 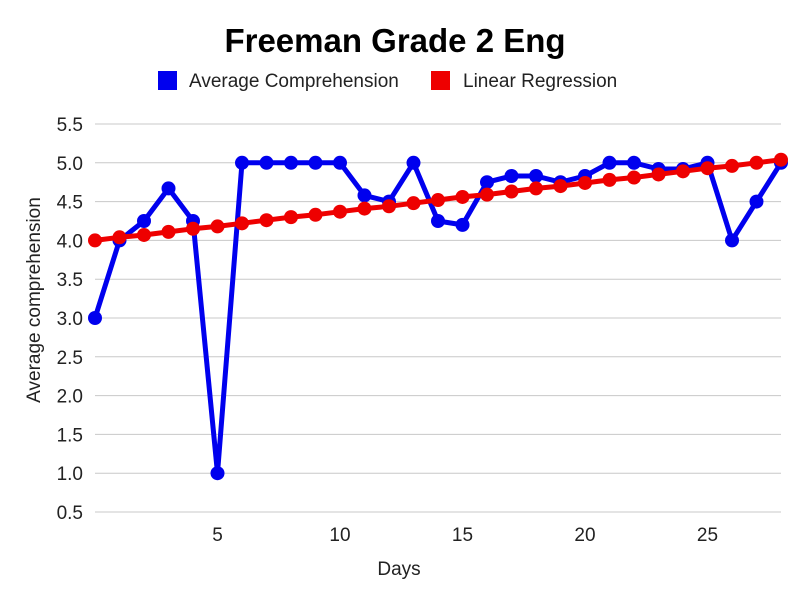 What do you see at coordinates (70, 435) in the screenshot?
I see `y-tick-label: 1.5` at bounding box center [70, 435].